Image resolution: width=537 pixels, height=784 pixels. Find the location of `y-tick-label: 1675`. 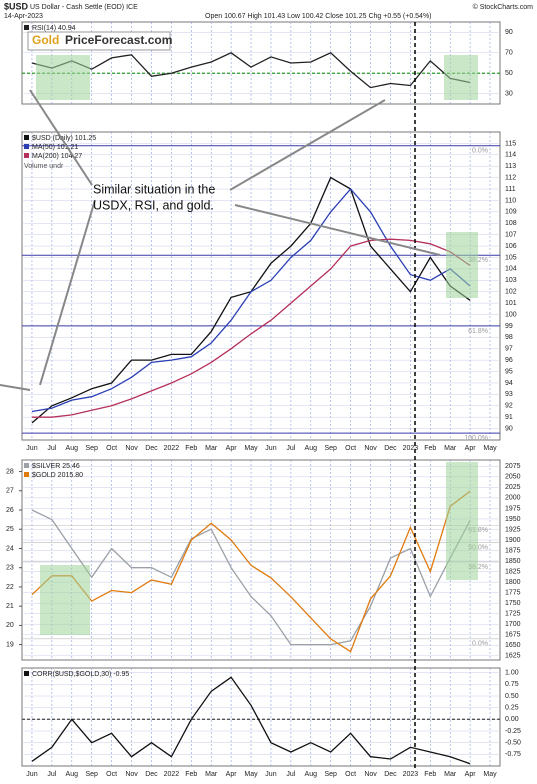

y-tick-label: 1675 is located at coordinates (513, 635).